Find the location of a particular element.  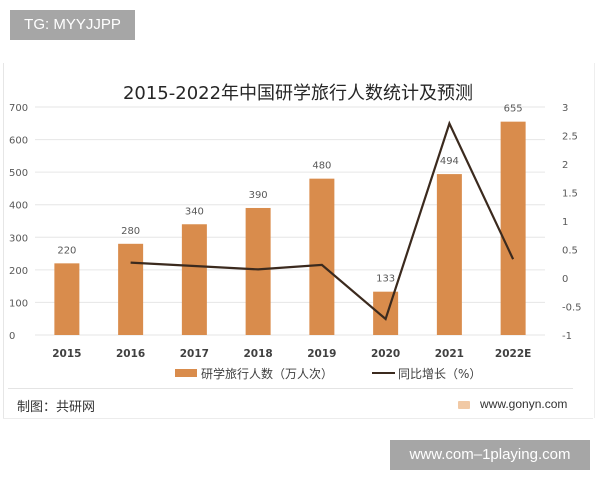

right-tick-label: 2.5 is located at coordinates (570, 137).